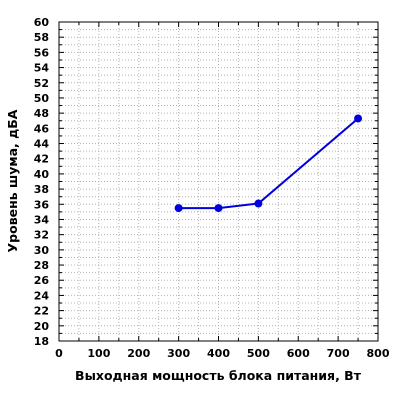 This screenshot has height=400, width=400. I want to click on y-tick-label: 52, so click(41, 83).